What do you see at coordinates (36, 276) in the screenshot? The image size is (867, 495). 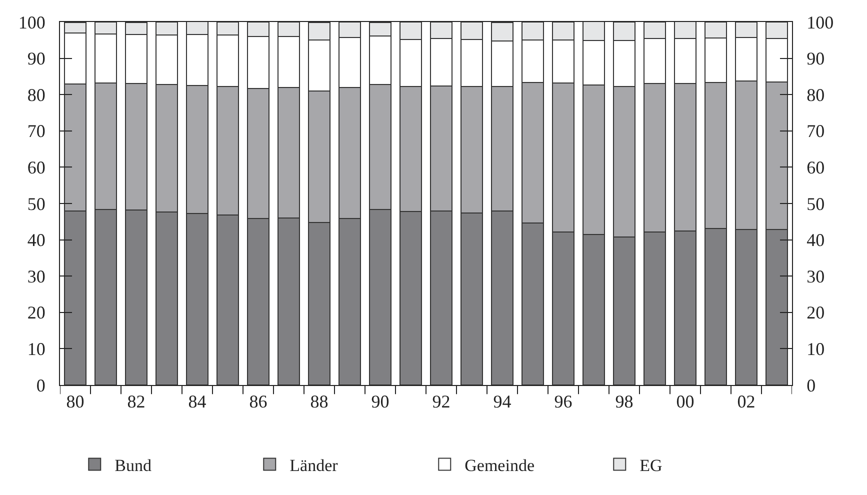 I see `y-tick-label: 30` at bounding box center [36, 276].